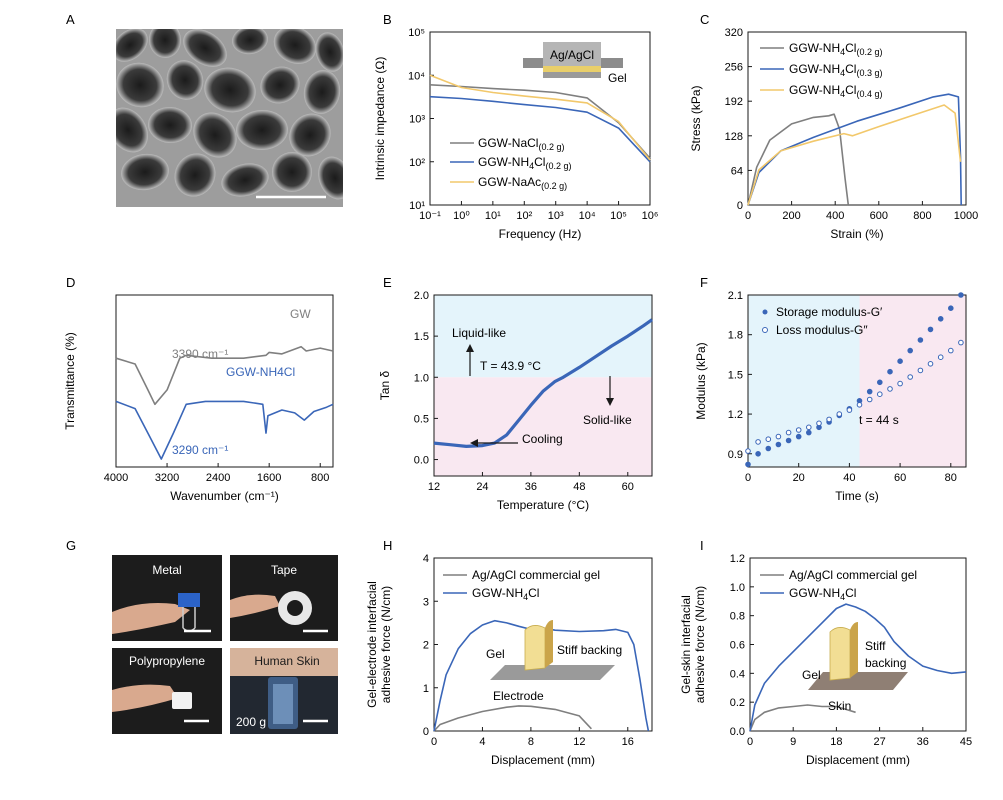  I want to click on photo-label-polypropylene: Polypropylene, so click(167, 661).